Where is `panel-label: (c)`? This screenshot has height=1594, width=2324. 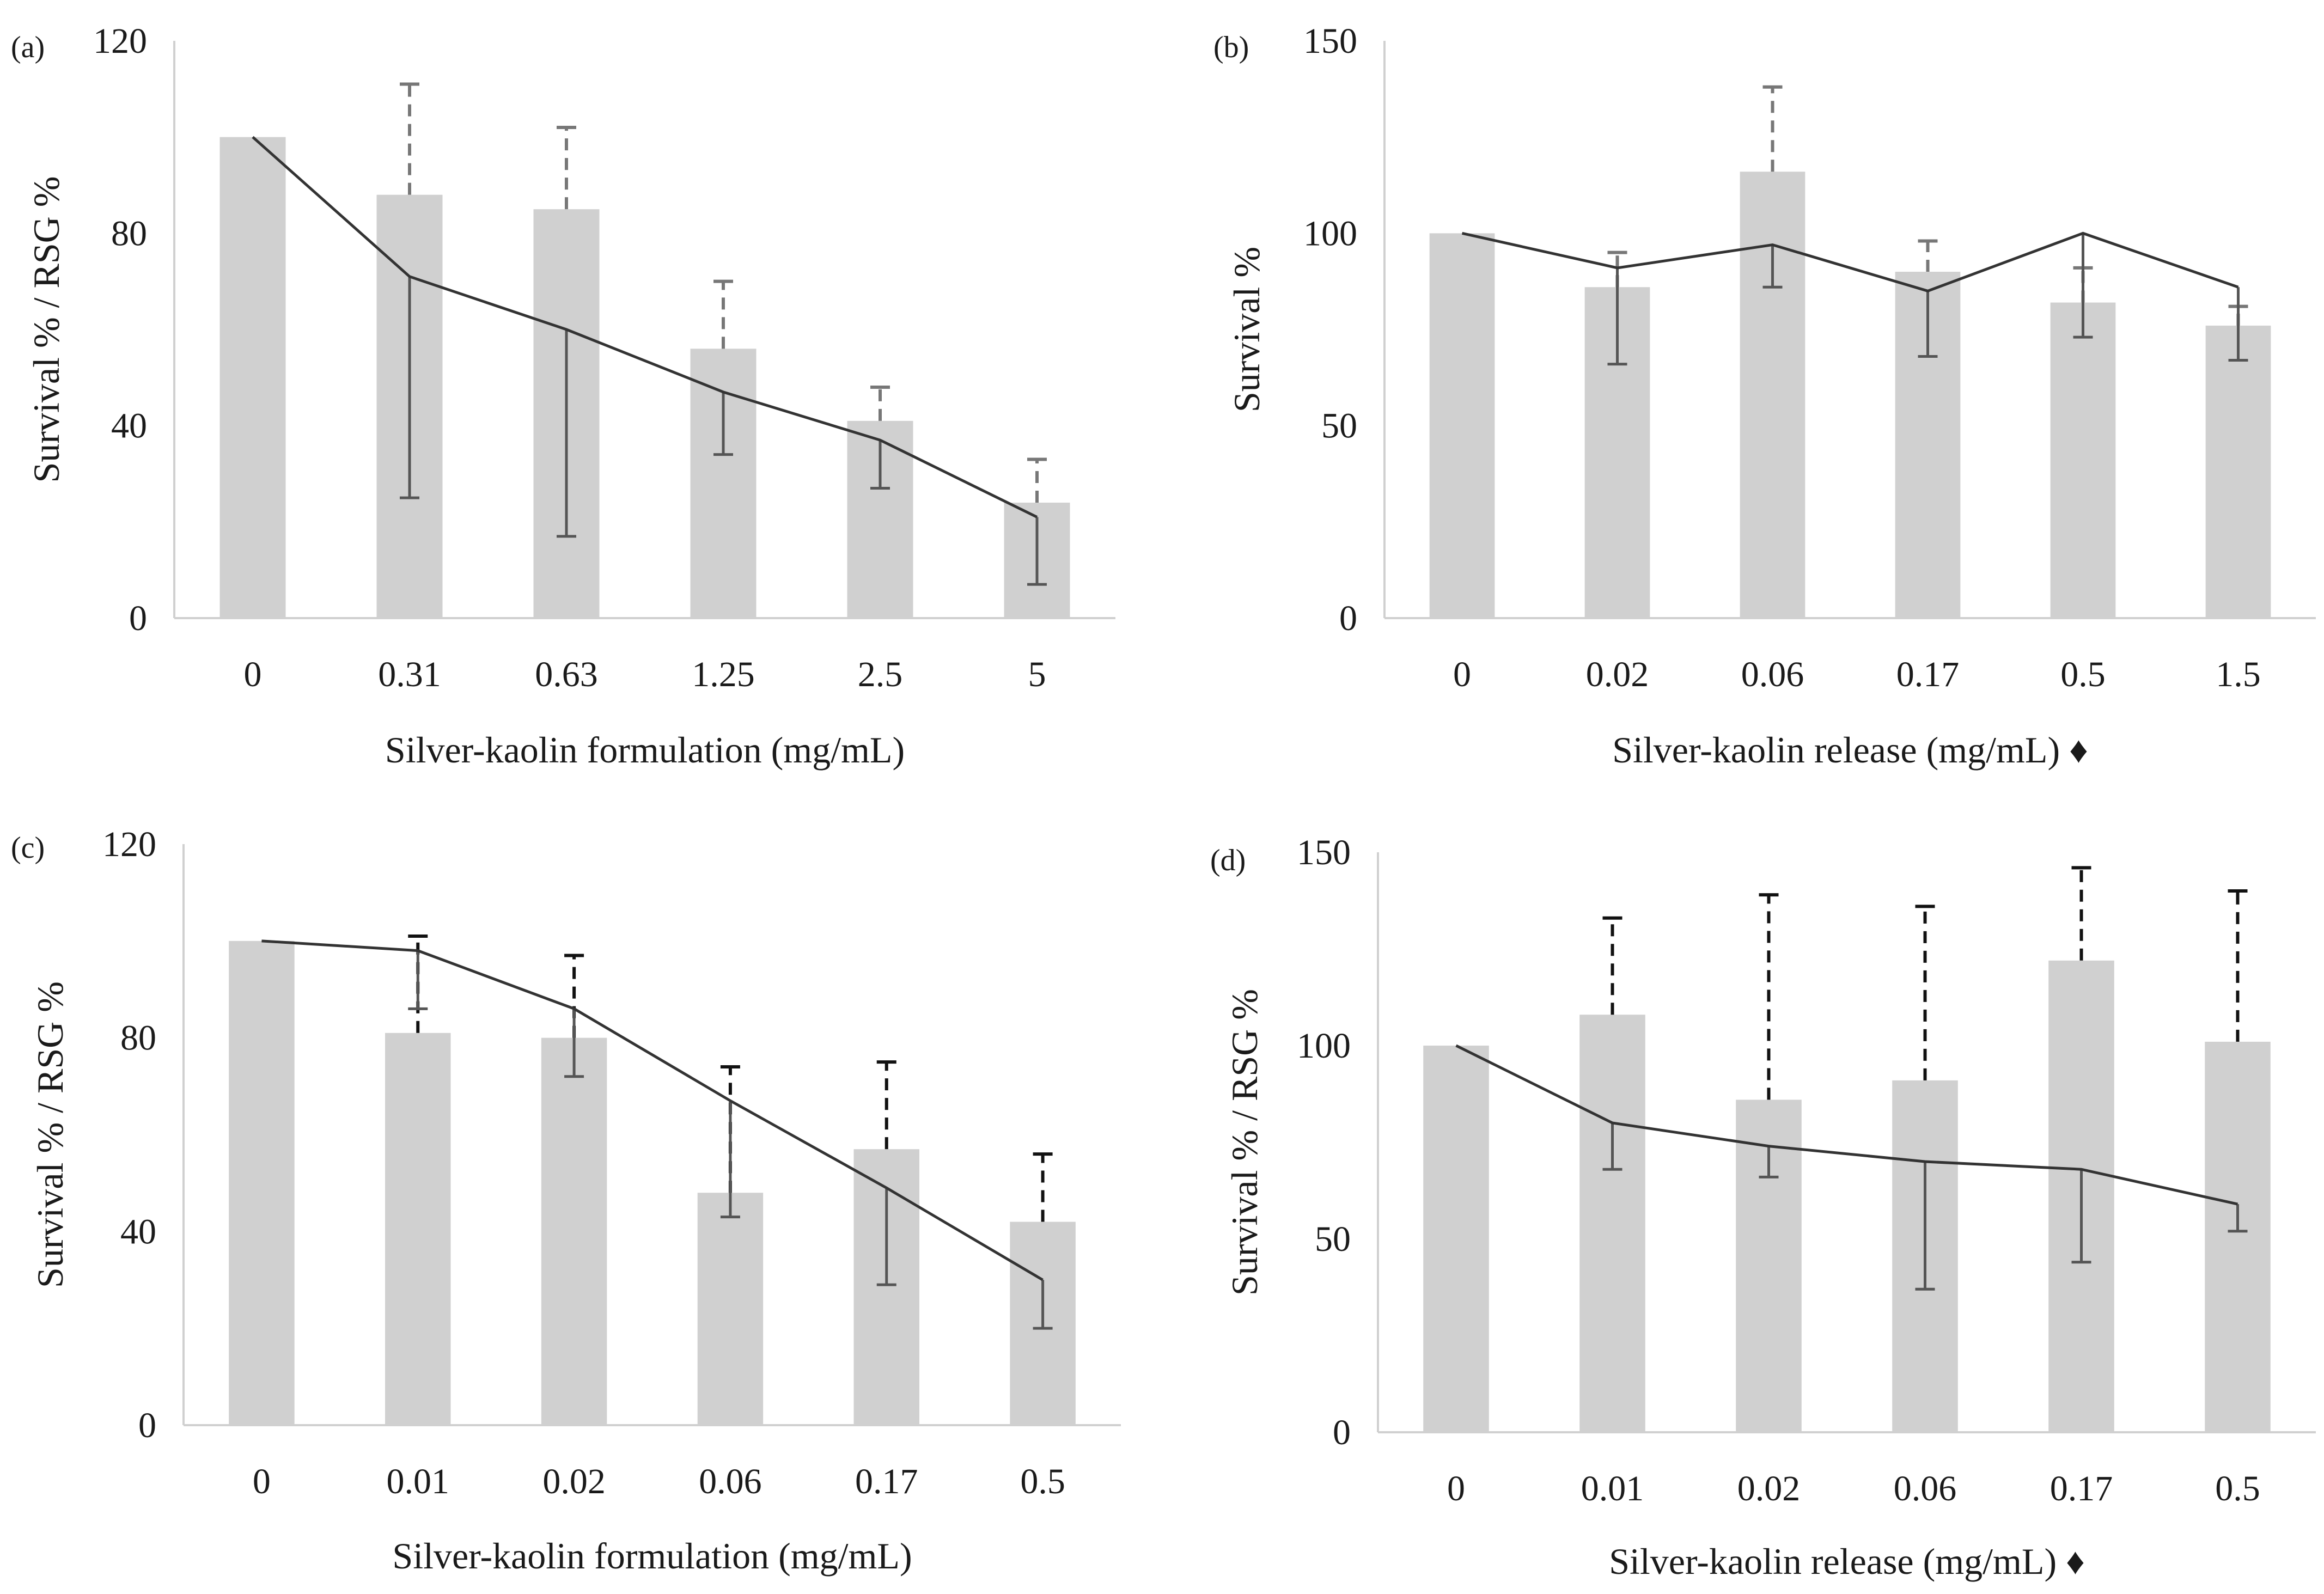 panel-label: (c) is located at coordinates (28, 848).